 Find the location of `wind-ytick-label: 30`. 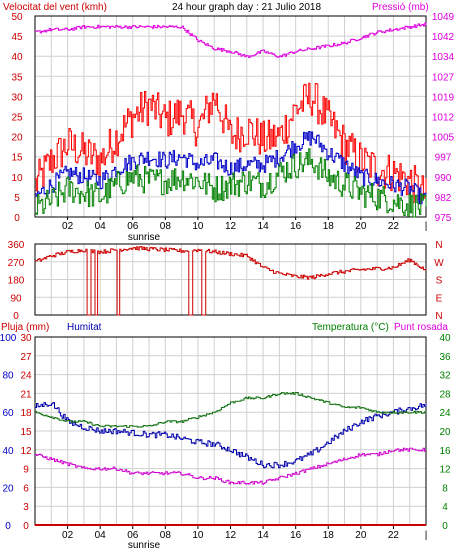

wind-ytick-label: 30 is located at coordinates (17, 97).